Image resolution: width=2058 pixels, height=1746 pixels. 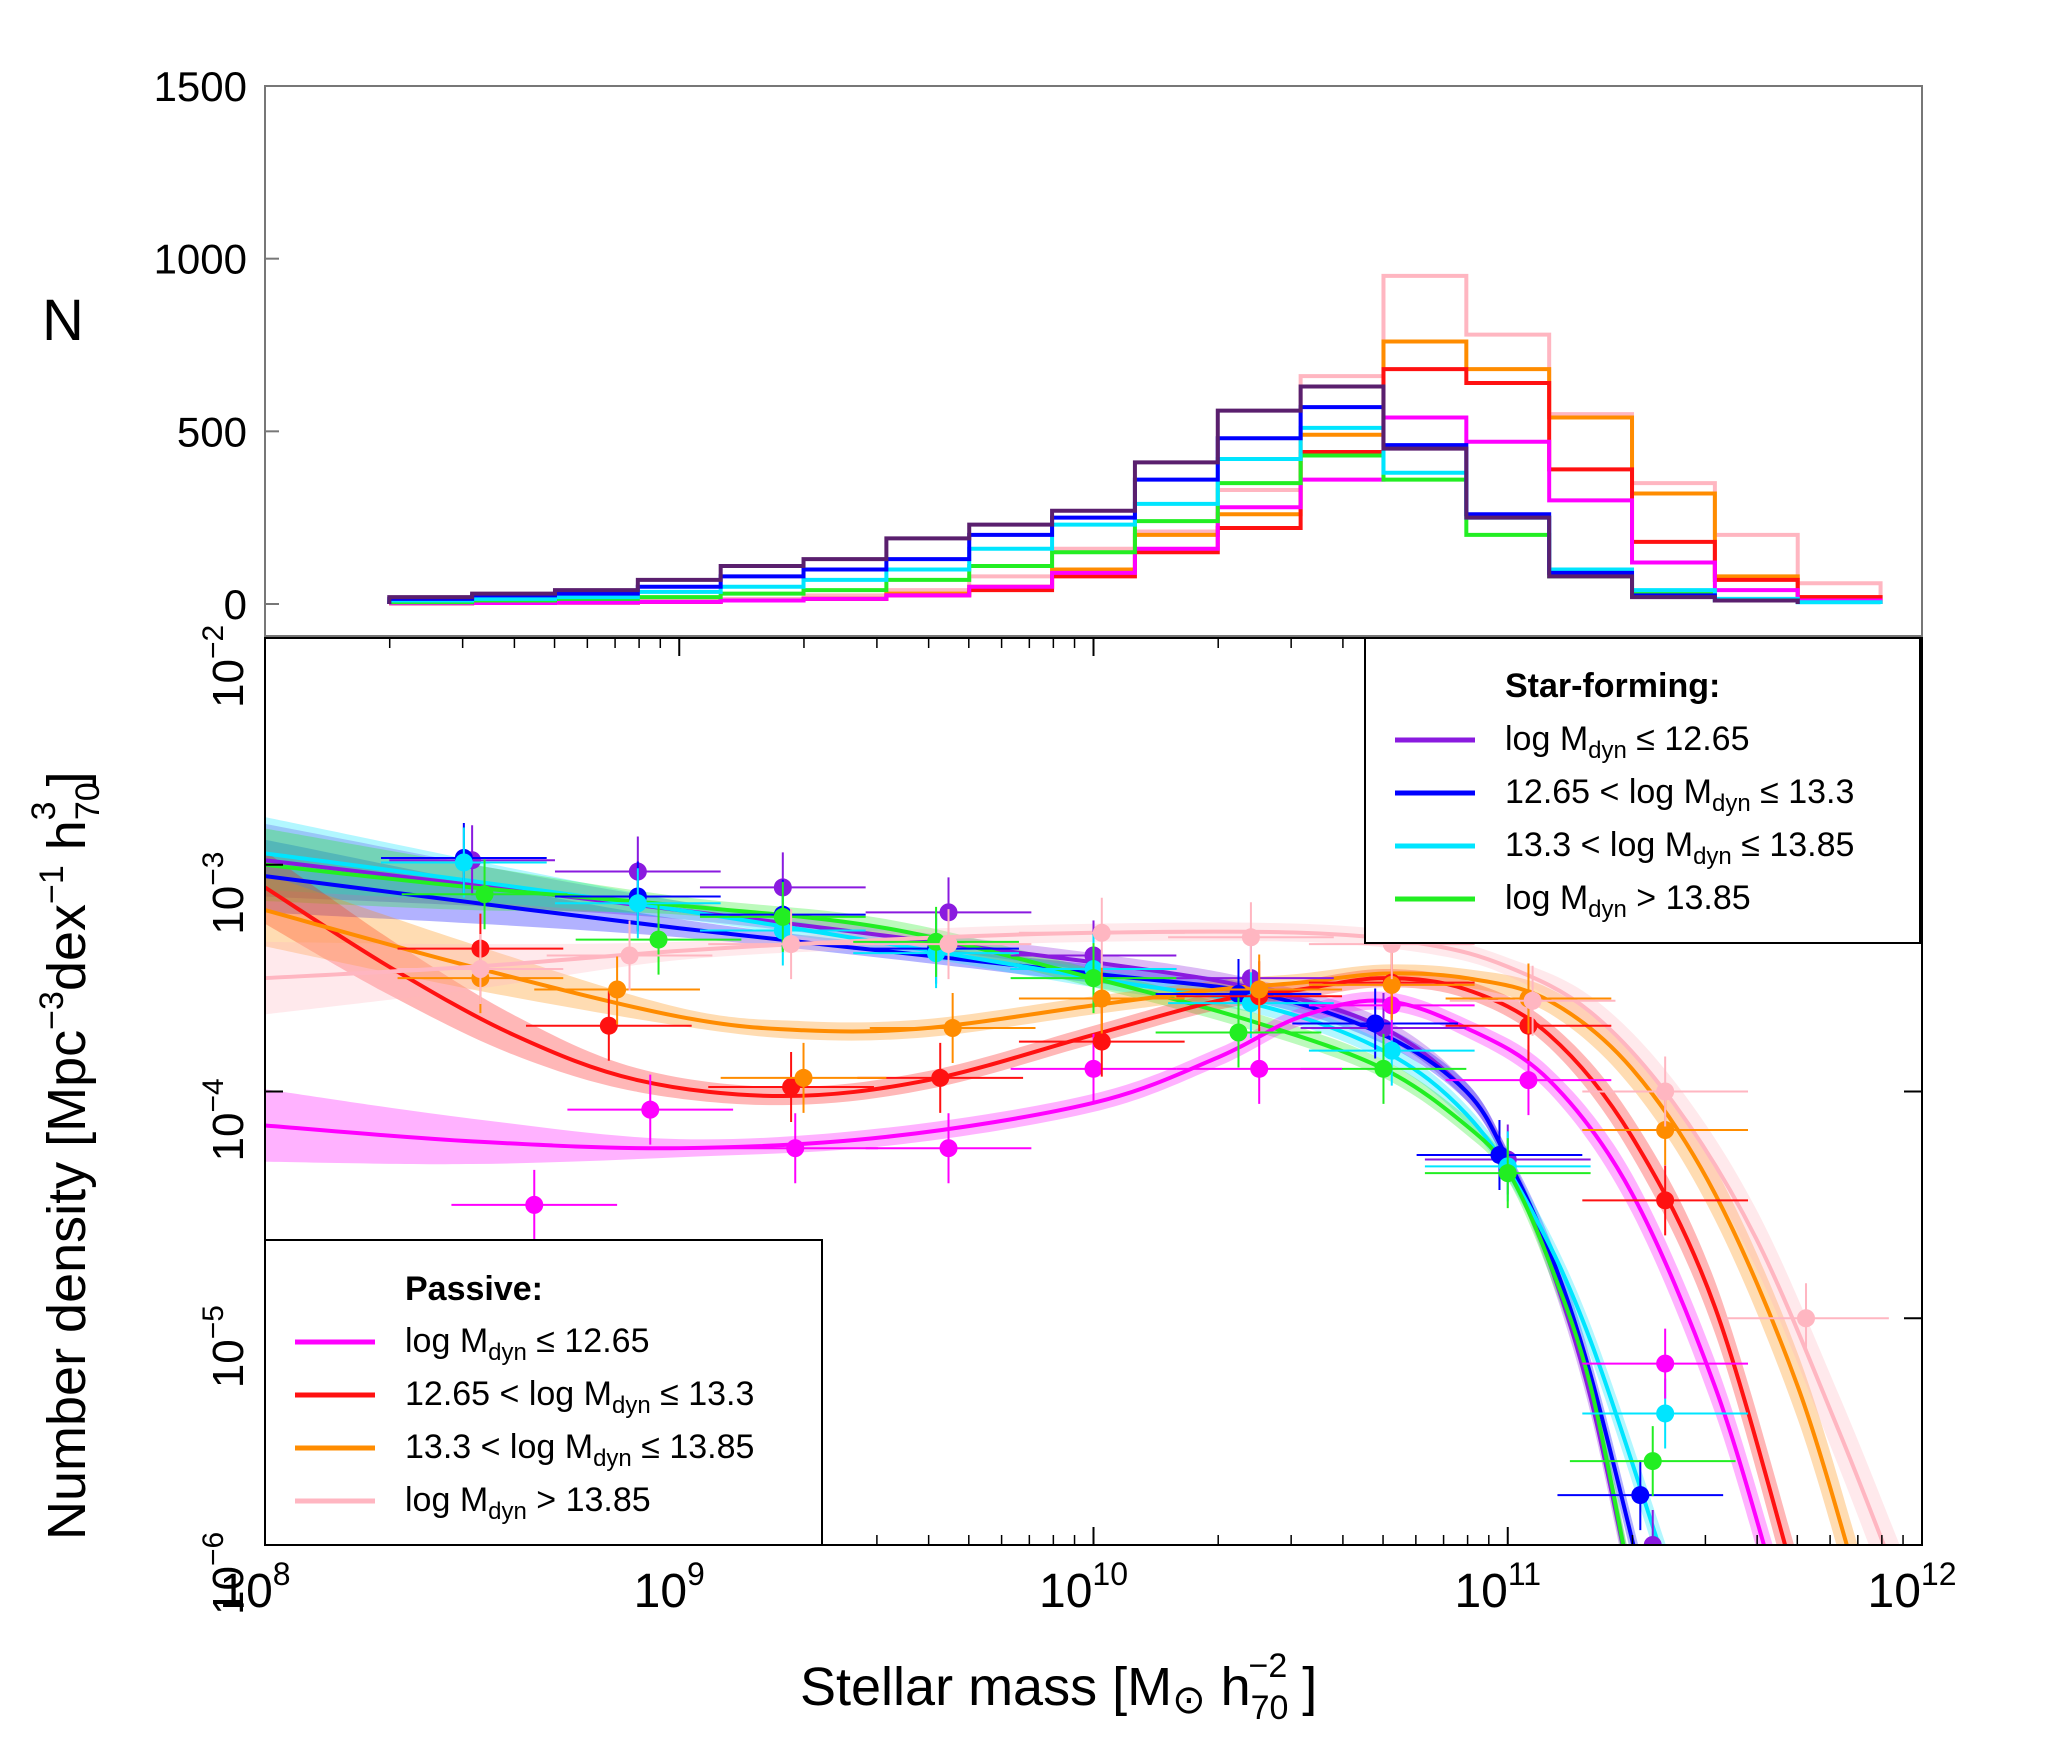 I want to click on histogram-y-tick-label: 1500, so click(x=200, y=86).